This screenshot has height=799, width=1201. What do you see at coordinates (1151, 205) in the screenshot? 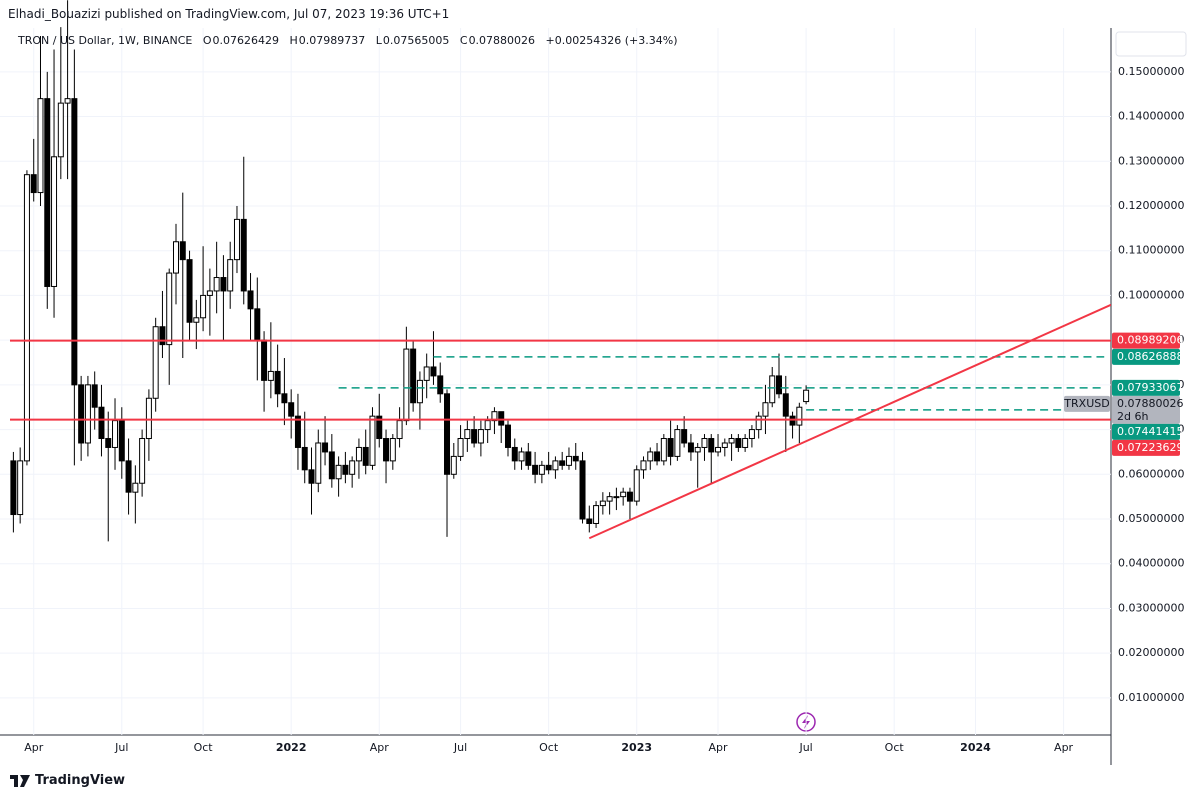
I see `y-tick-label: 0.12000000` at bounding box center [1151, 205].